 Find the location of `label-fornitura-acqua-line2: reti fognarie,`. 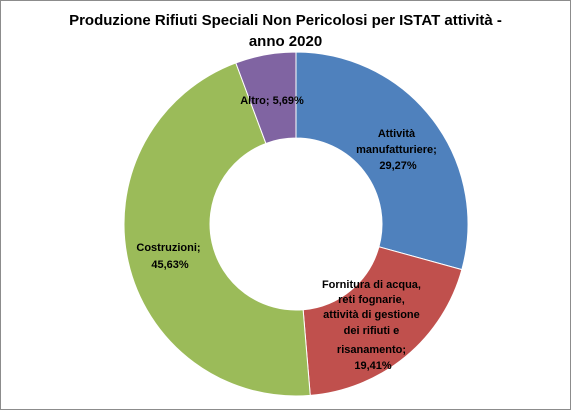

label-fornitura-acqua-line2: reti fognarie, is located at coordinates (371, 300).